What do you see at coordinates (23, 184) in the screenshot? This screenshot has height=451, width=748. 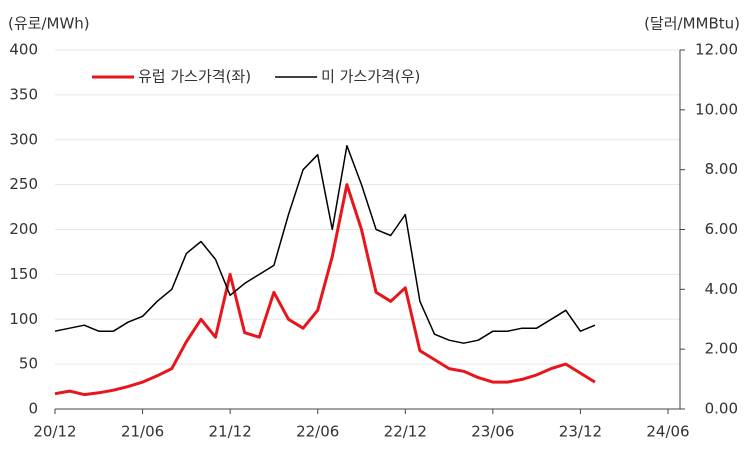 I see `y-tick-label: 250` at bounding box center [23, 184].